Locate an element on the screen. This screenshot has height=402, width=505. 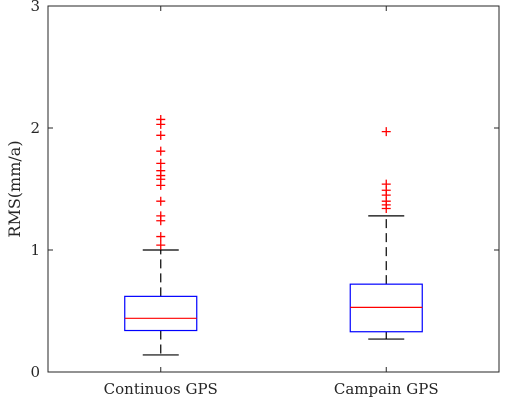
x-tick-label: Campain GPS is located at coordinates (386, 389).